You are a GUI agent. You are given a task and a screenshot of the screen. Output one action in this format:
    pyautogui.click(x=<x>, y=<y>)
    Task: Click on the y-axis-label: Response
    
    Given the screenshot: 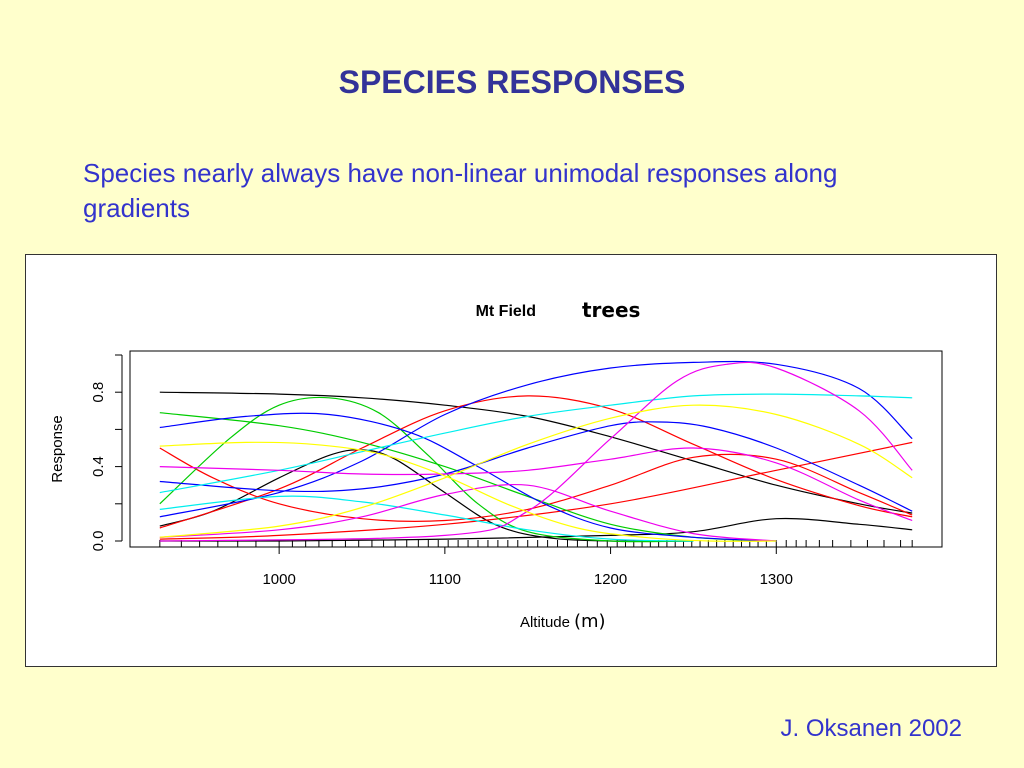 What is the action you would take?
    pyautogui.click(x=57, y=449)
    